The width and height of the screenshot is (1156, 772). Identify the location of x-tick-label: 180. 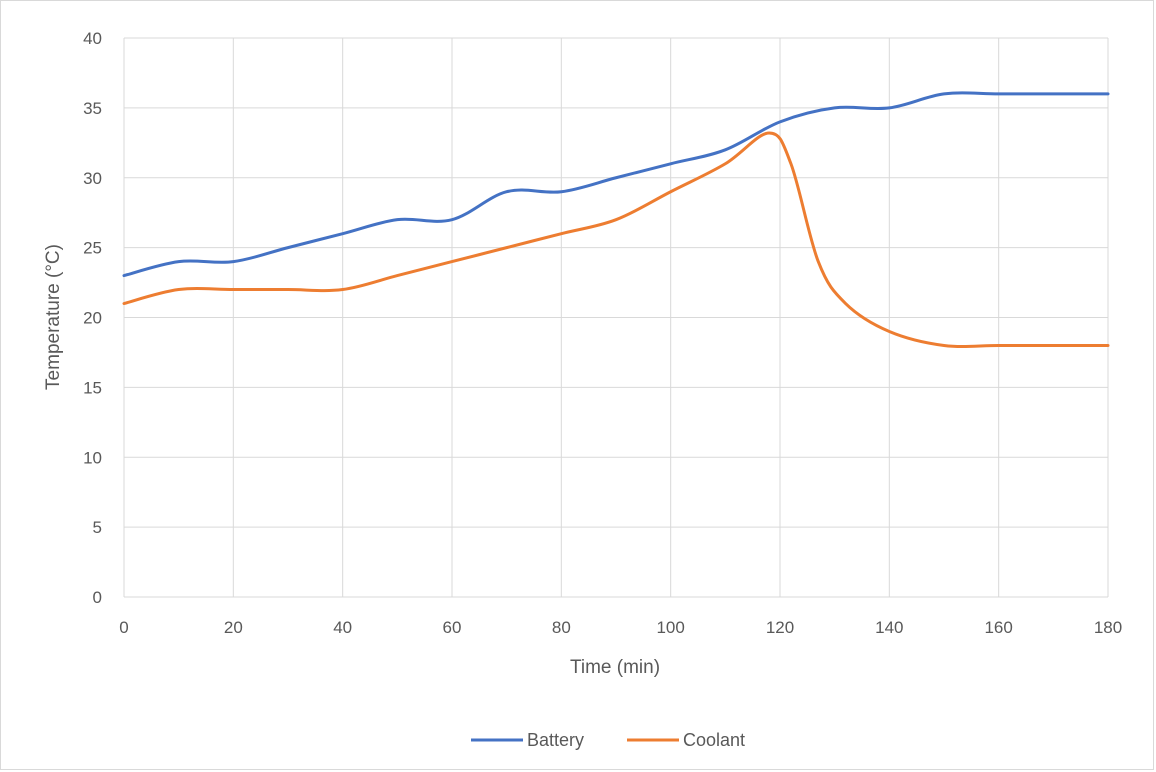
(1108, 627).